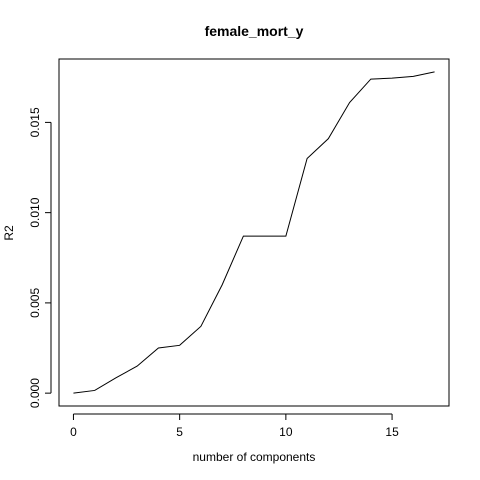  What do you see at coordinates (254, 31) in the screenshot?
I see `chart-title: female_mort_y` at bounding box center [254, 31].